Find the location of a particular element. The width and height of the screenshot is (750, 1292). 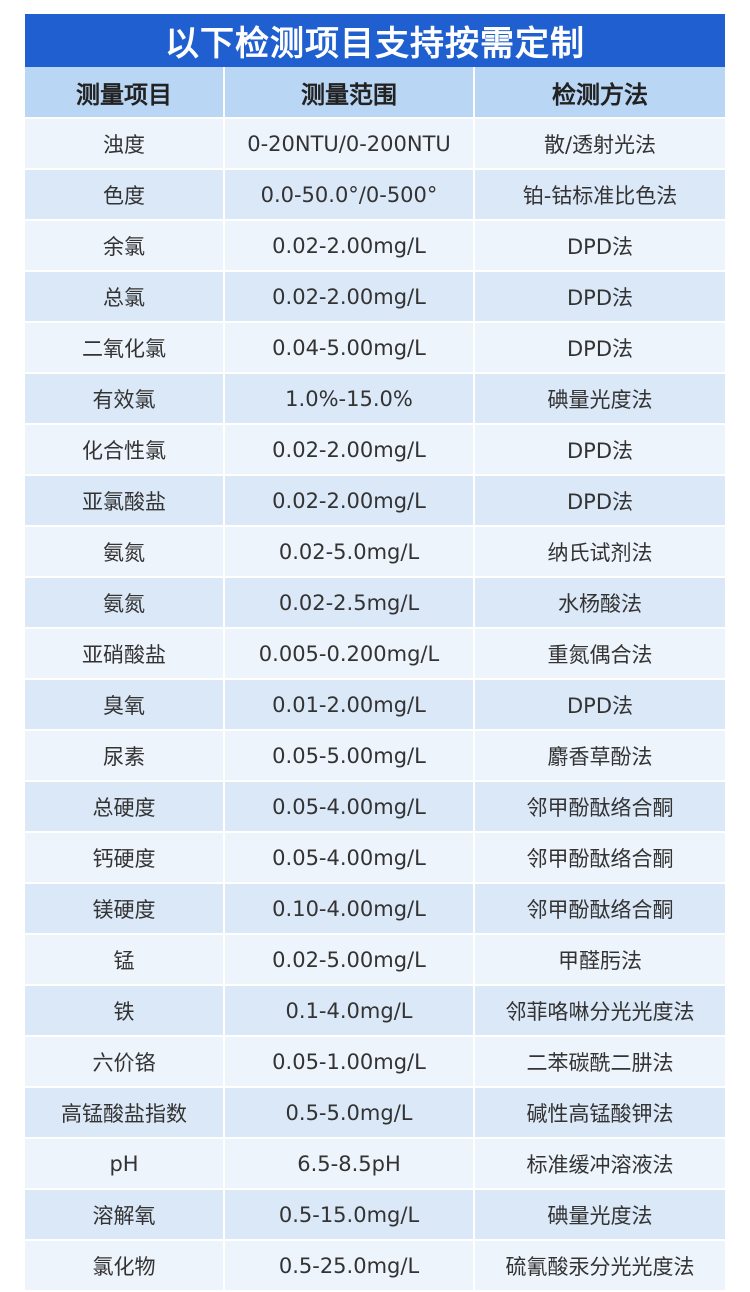

table-row: 氯化物 0.5-25.0mg/L 硫氰酸汞分光光度法 is located at coordinates (375, 1266).